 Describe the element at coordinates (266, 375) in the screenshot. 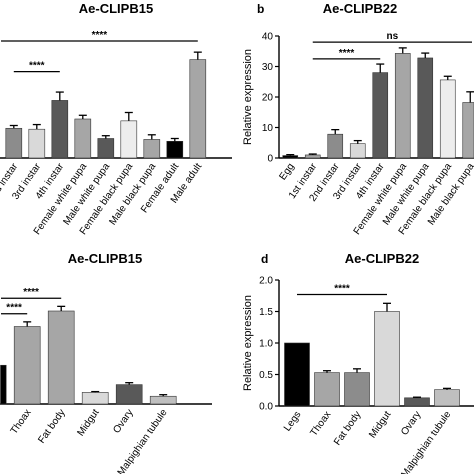

I see `y-tick-label: 0.5` at that location.